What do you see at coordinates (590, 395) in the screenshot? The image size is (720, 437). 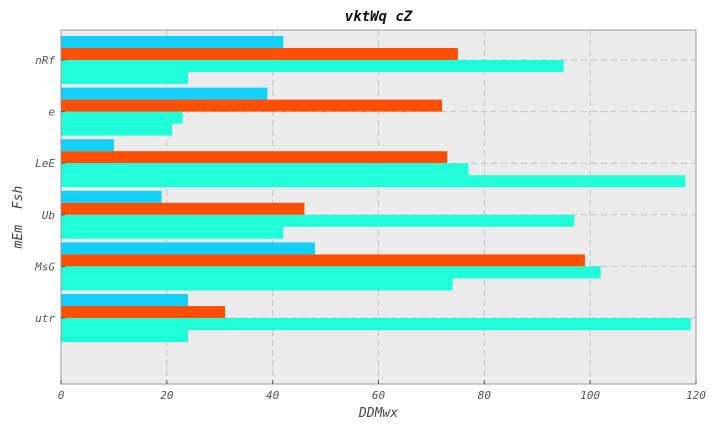 I see `x-tick-label: 100` at bounding box center [590, 395].